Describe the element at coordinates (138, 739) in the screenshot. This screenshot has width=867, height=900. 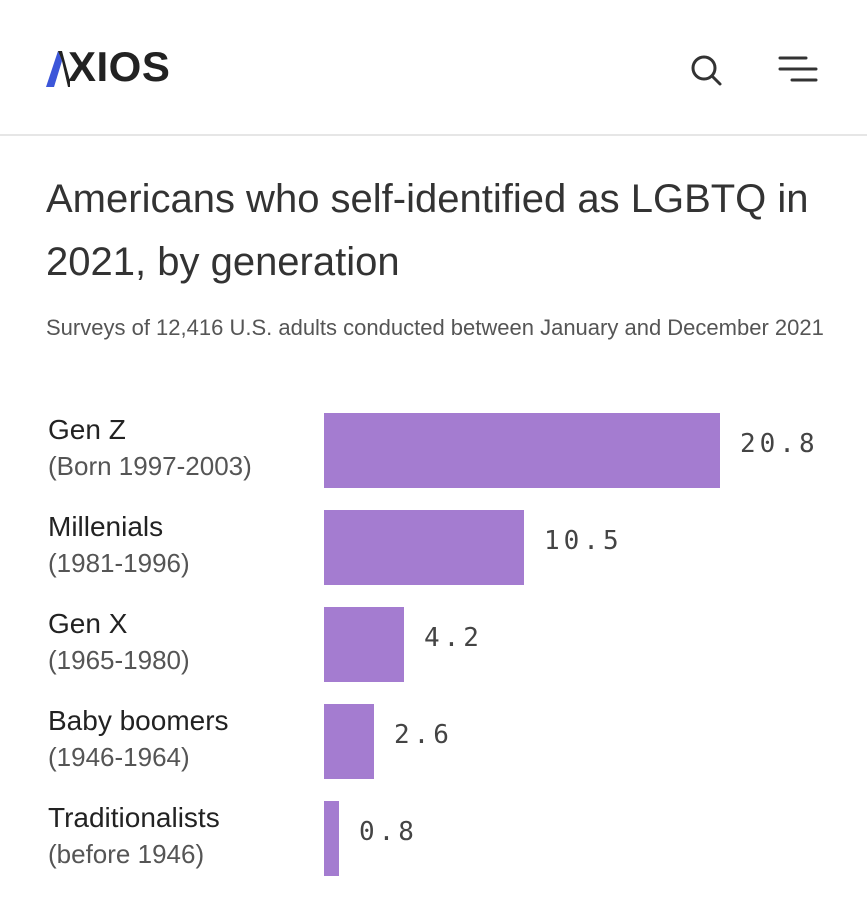
I see `category-label: Baby boomers (1946-1964)` at that location.